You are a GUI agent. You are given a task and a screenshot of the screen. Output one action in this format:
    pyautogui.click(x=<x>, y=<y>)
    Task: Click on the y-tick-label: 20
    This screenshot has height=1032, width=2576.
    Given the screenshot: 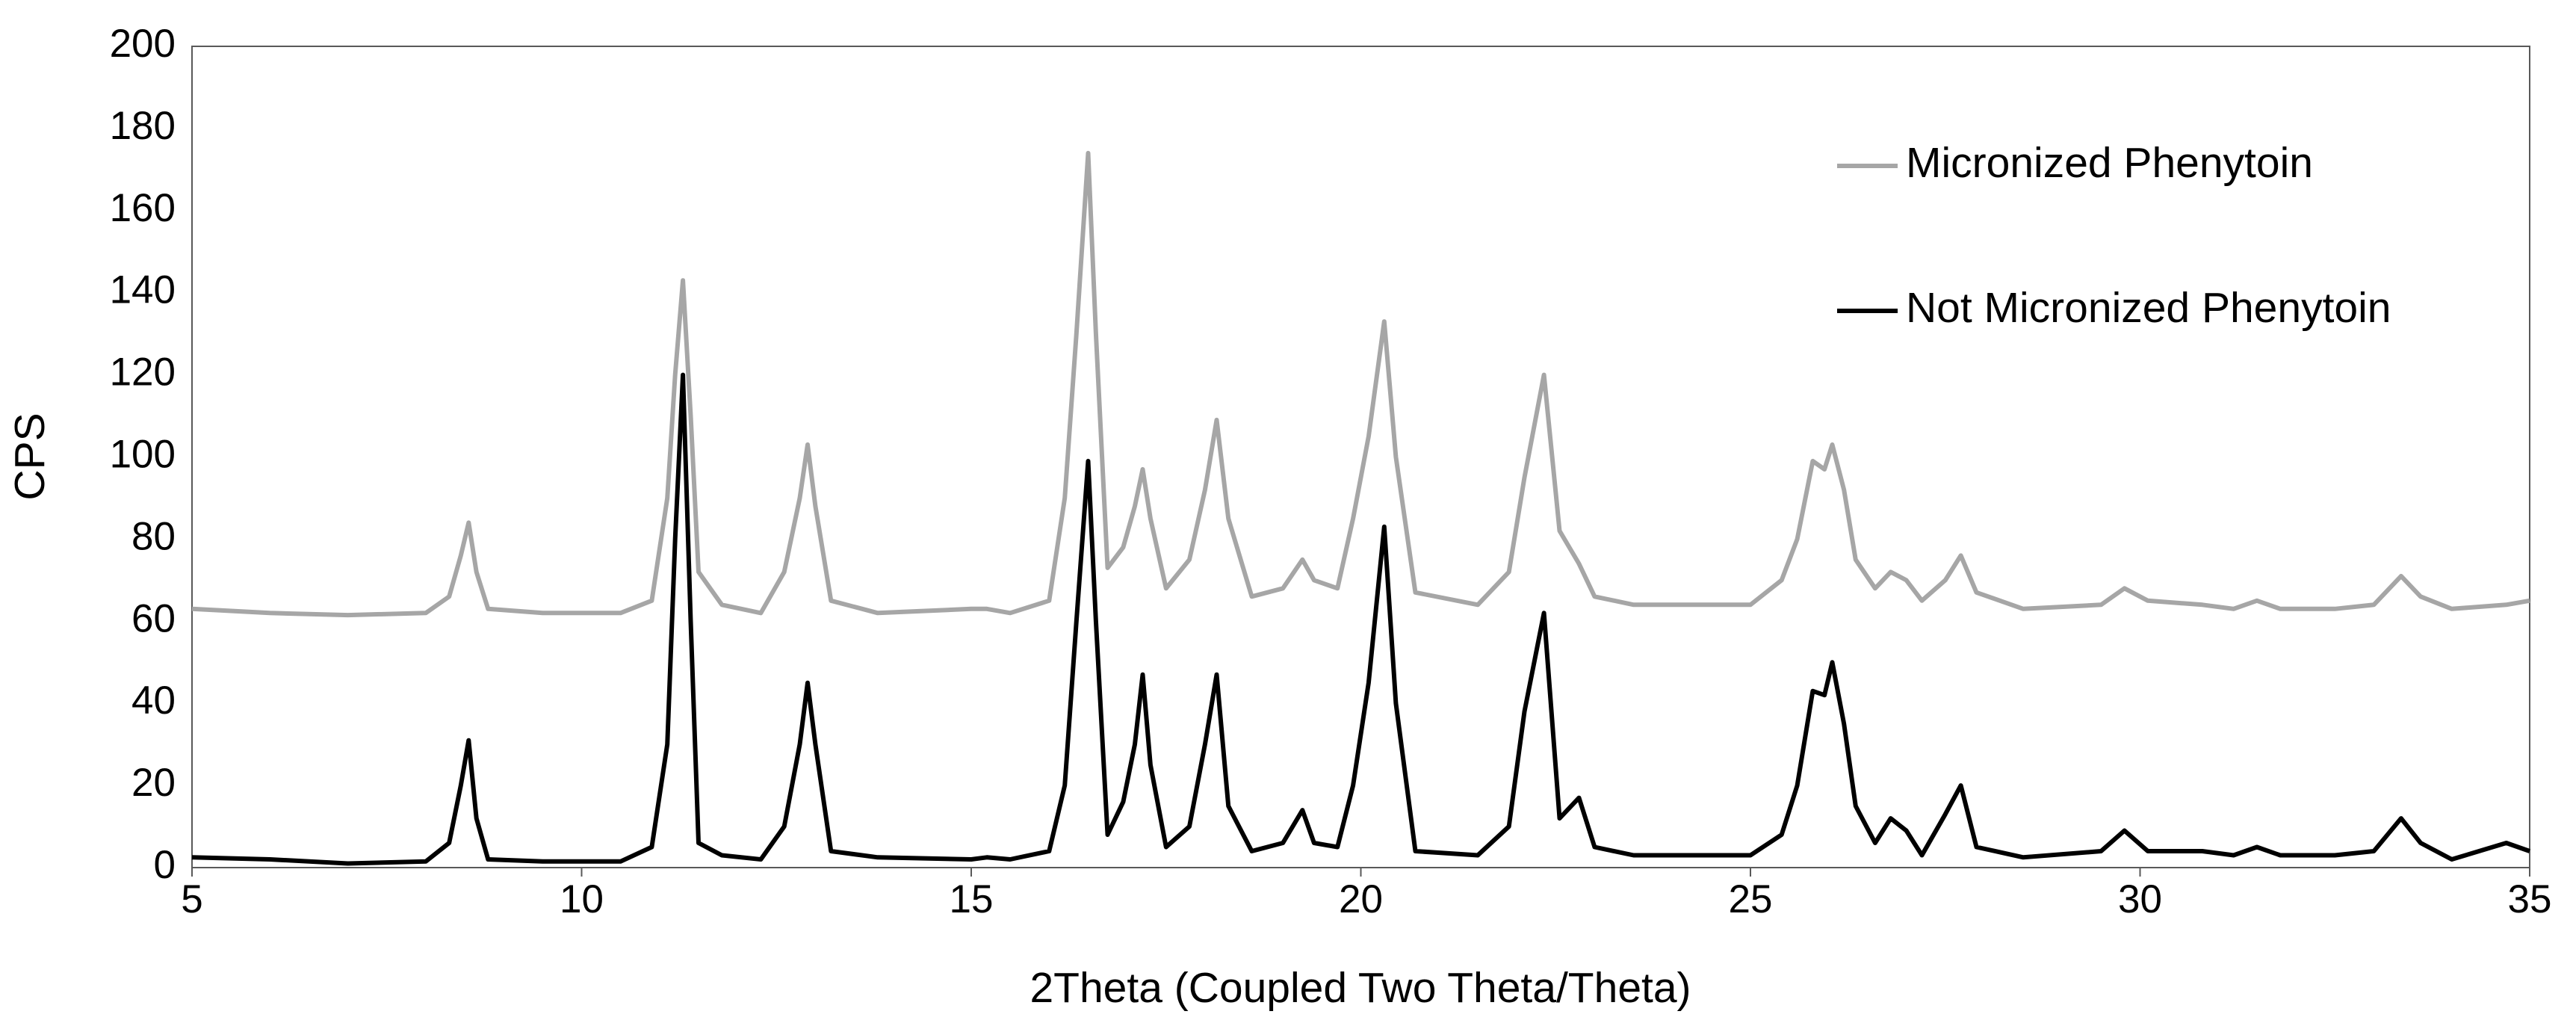 What is the action you would take?
    pyautogui.click(x=153, y=783)
    